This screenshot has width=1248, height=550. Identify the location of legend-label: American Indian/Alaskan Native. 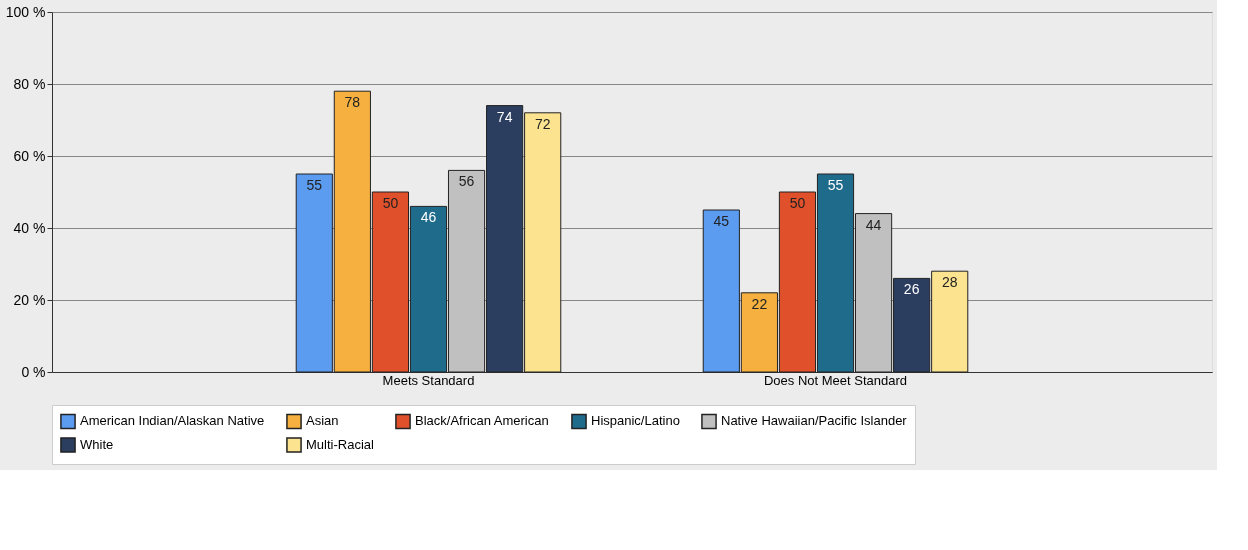
(172, 421).